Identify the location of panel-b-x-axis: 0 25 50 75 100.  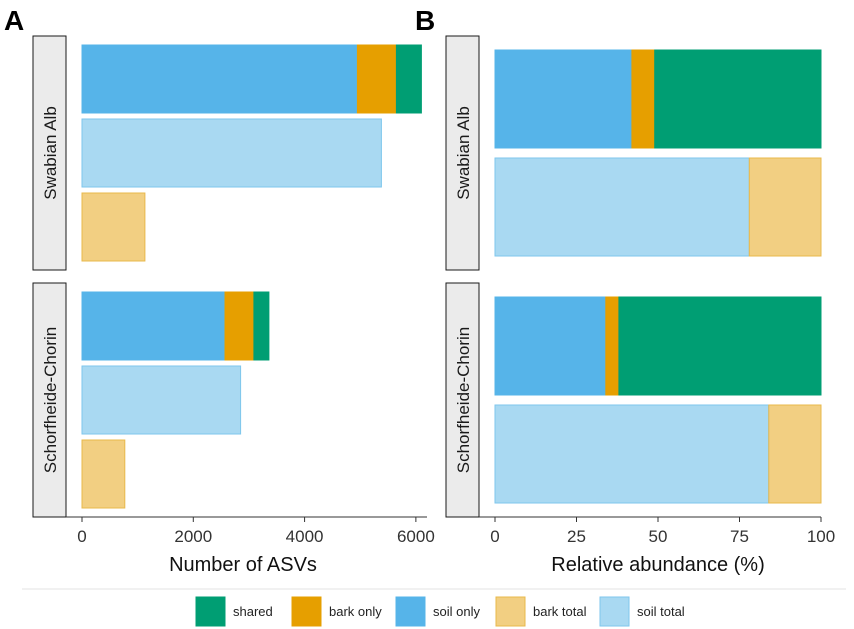
(657, 531).